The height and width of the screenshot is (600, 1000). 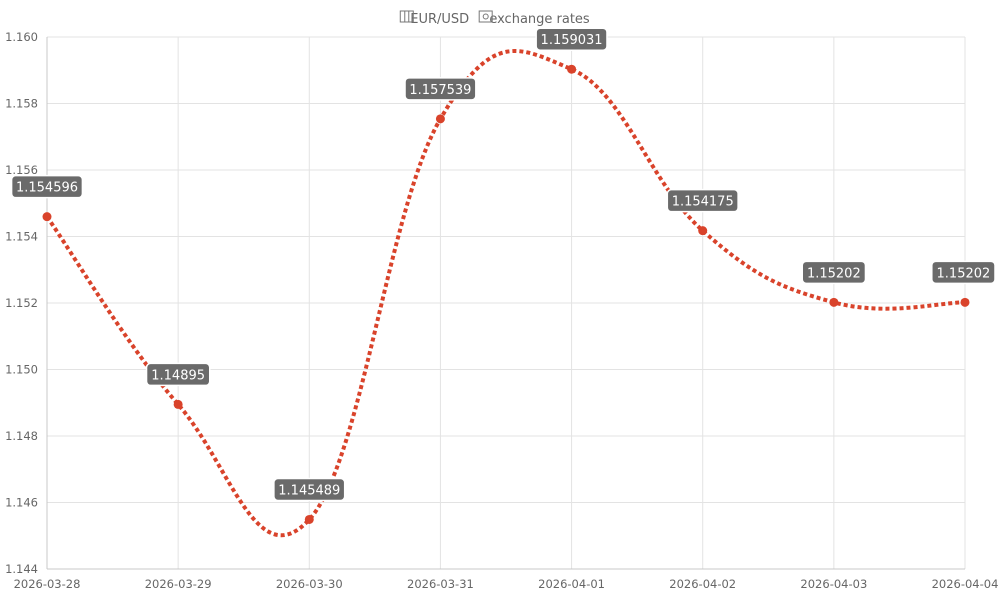 I want to click on data-label: 1.154596, so click(x=47, y=188).